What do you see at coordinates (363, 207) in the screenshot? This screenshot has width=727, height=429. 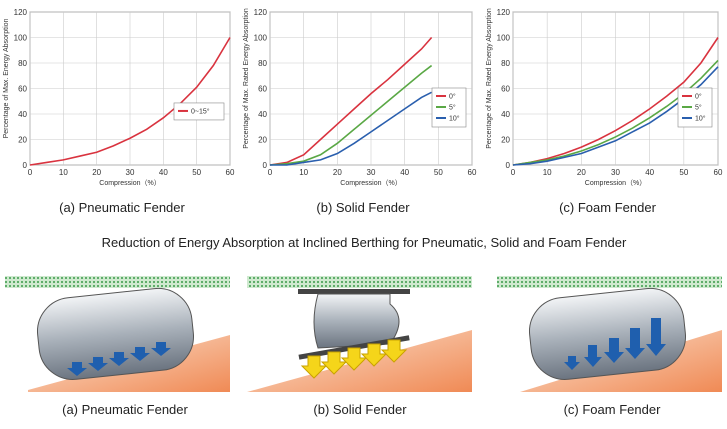 I see `chart-caption: (b) Solid Fender` at bounding box center [363, 207].